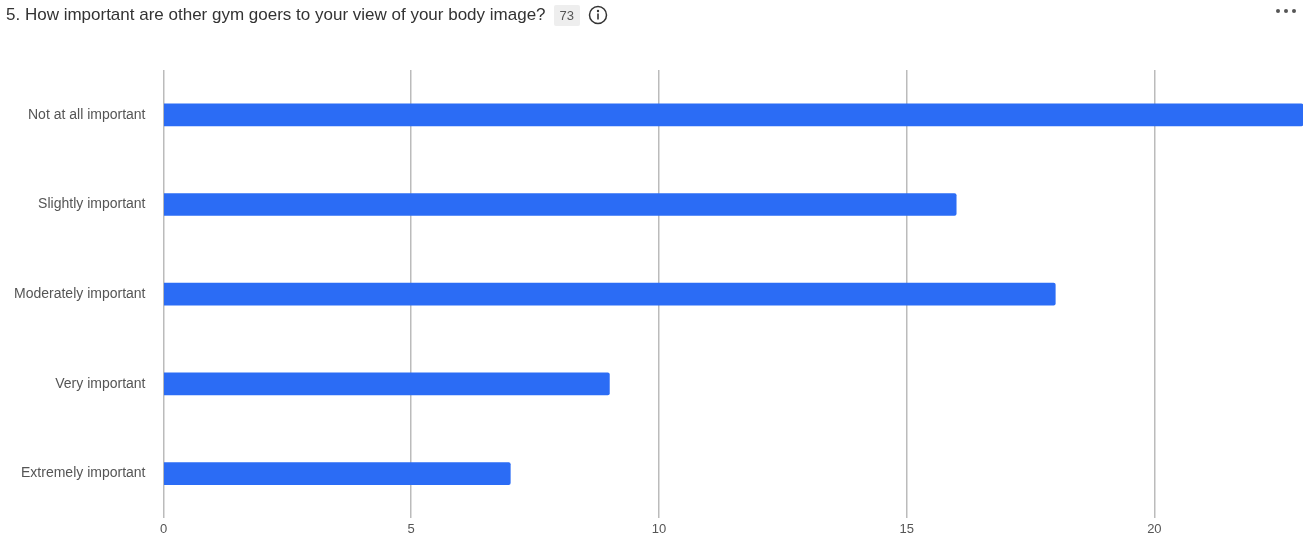 The width and height of the screenshot is (1309, 546). Describe the element at coordinates (87, 113) in the screenshot. I see `y-tick-label: Not at all important` at that location.